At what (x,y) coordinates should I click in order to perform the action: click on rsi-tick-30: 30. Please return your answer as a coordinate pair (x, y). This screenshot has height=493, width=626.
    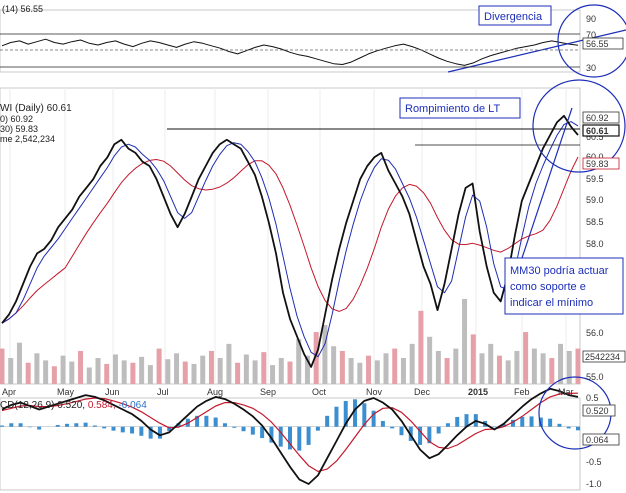
    Looking at the image, I should click on (591, 68).